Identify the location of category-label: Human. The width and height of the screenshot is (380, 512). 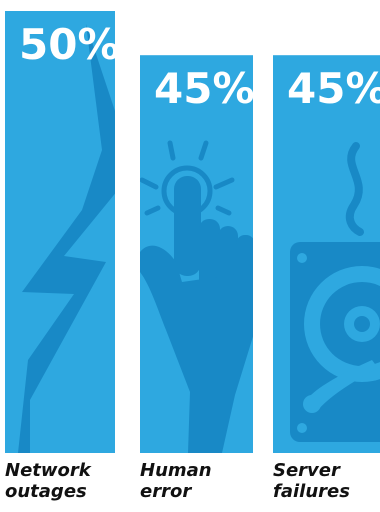
(176, 470).